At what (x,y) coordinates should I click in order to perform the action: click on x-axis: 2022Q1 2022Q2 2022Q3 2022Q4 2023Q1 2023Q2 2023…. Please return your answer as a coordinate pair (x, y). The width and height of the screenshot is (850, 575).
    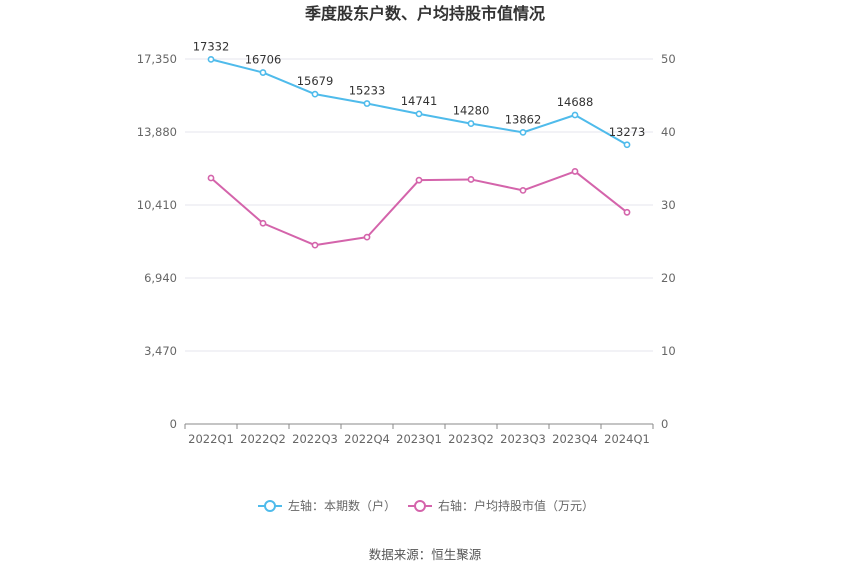
    Looking at the image, I should click on (419, 434).